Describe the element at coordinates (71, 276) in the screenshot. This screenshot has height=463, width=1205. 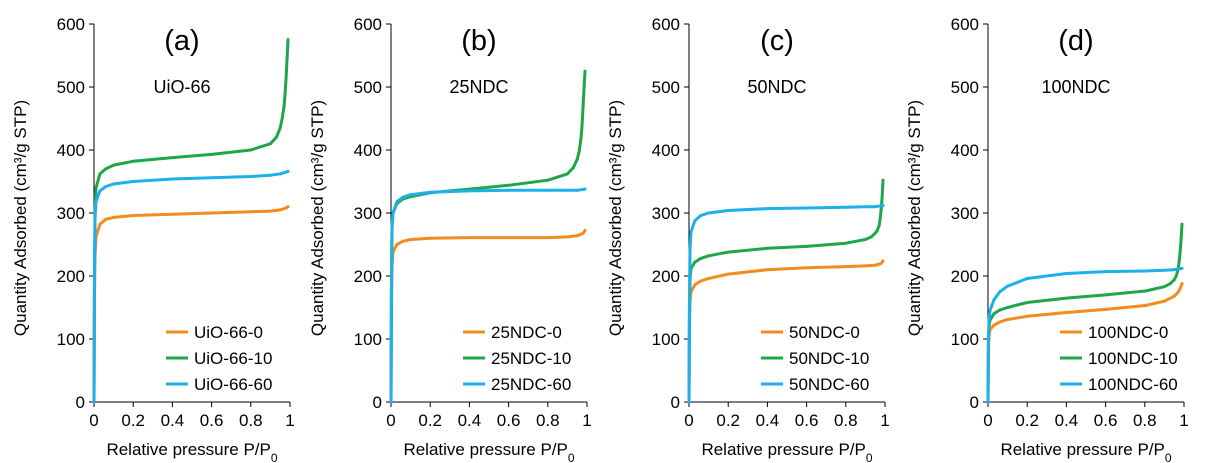
I see `y-tick-label: 200` at that location.